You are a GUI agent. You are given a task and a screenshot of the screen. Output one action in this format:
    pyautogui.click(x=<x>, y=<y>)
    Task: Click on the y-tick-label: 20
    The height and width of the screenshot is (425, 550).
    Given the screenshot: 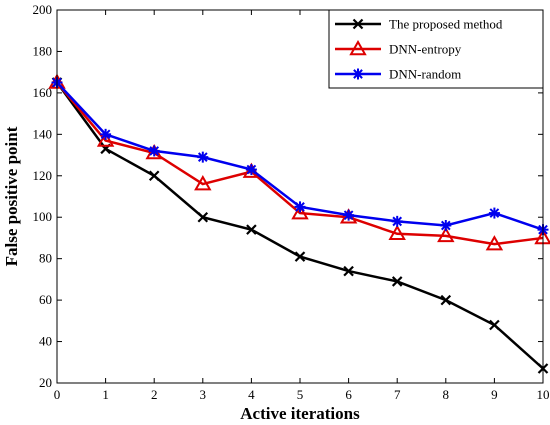 What is the action you would take?
    pyautogui.click(x=45, y=382)
    